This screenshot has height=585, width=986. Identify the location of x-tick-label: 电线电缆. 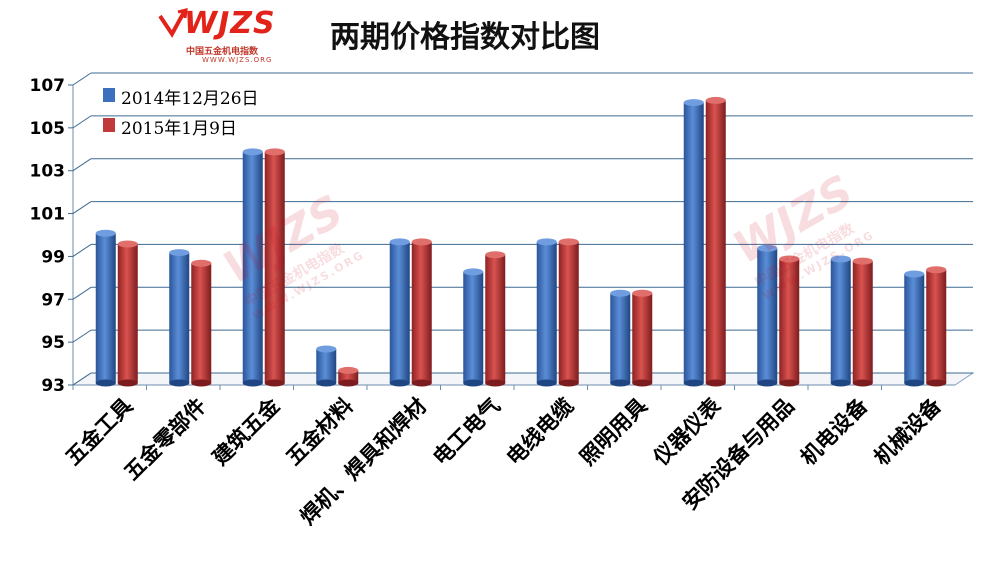
(540, 432).